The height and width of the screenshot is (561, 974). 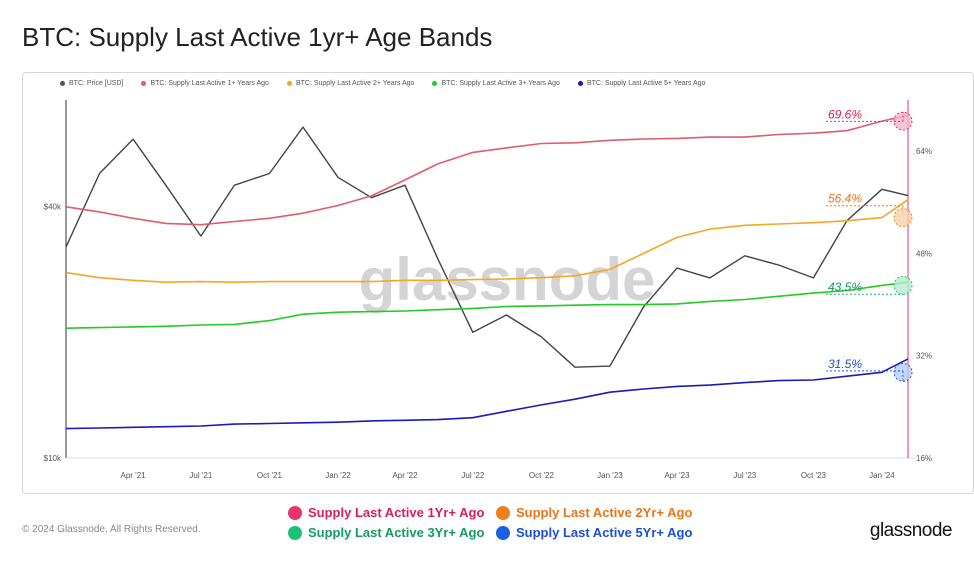 I want to click on bottom-legend-dot-2y, so click(x=503, y=512).